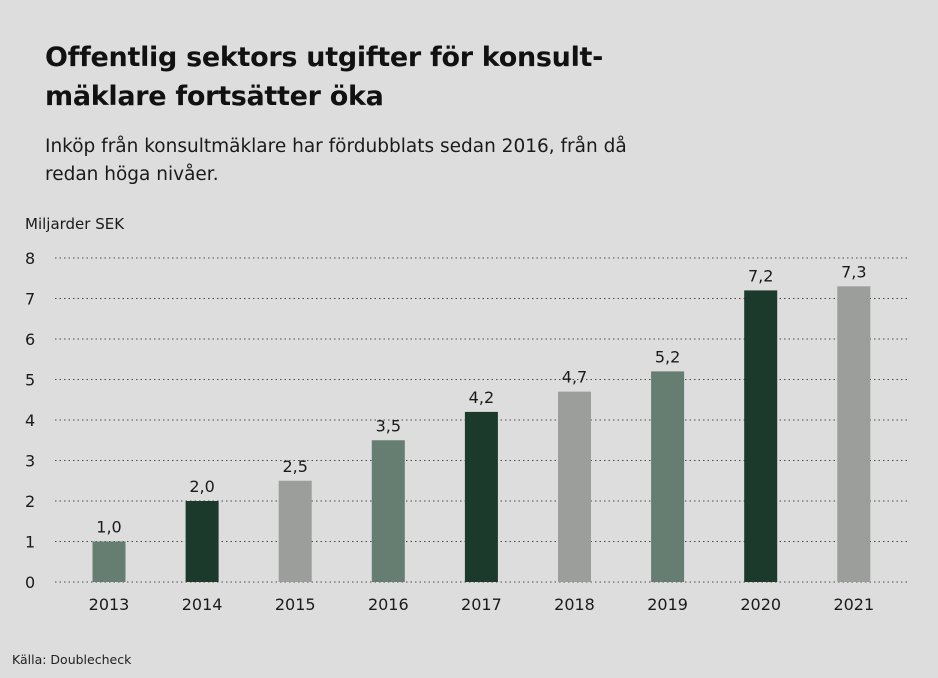 This screenshot has width=938, height=678. I want to click on y-tick-label: 1, so click(30, 542).